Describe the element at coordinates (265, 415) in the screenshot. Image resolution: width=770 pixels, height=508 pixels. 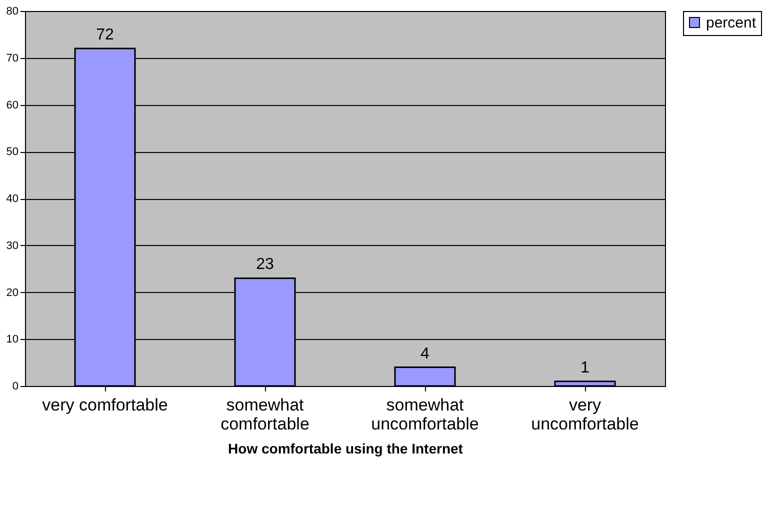
I see `x-tick-label: somewhat comfortable` at that location.